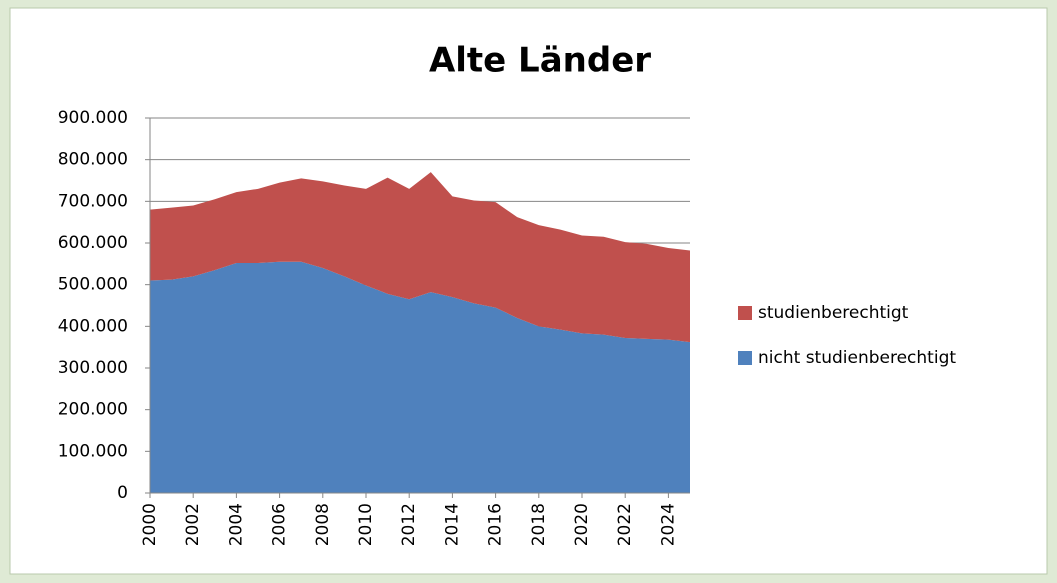  I want to click on y-tick-label: 900.000, so click(93, 118).